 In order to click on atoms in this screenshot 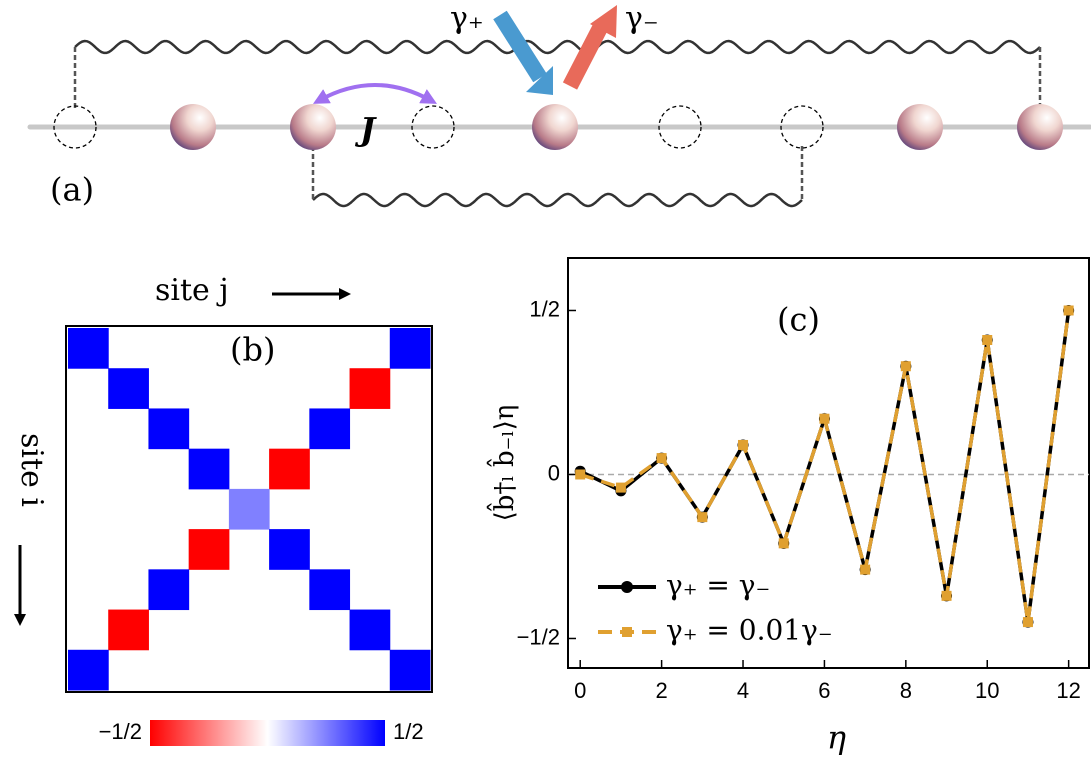, I will do `click(616, 127)`.